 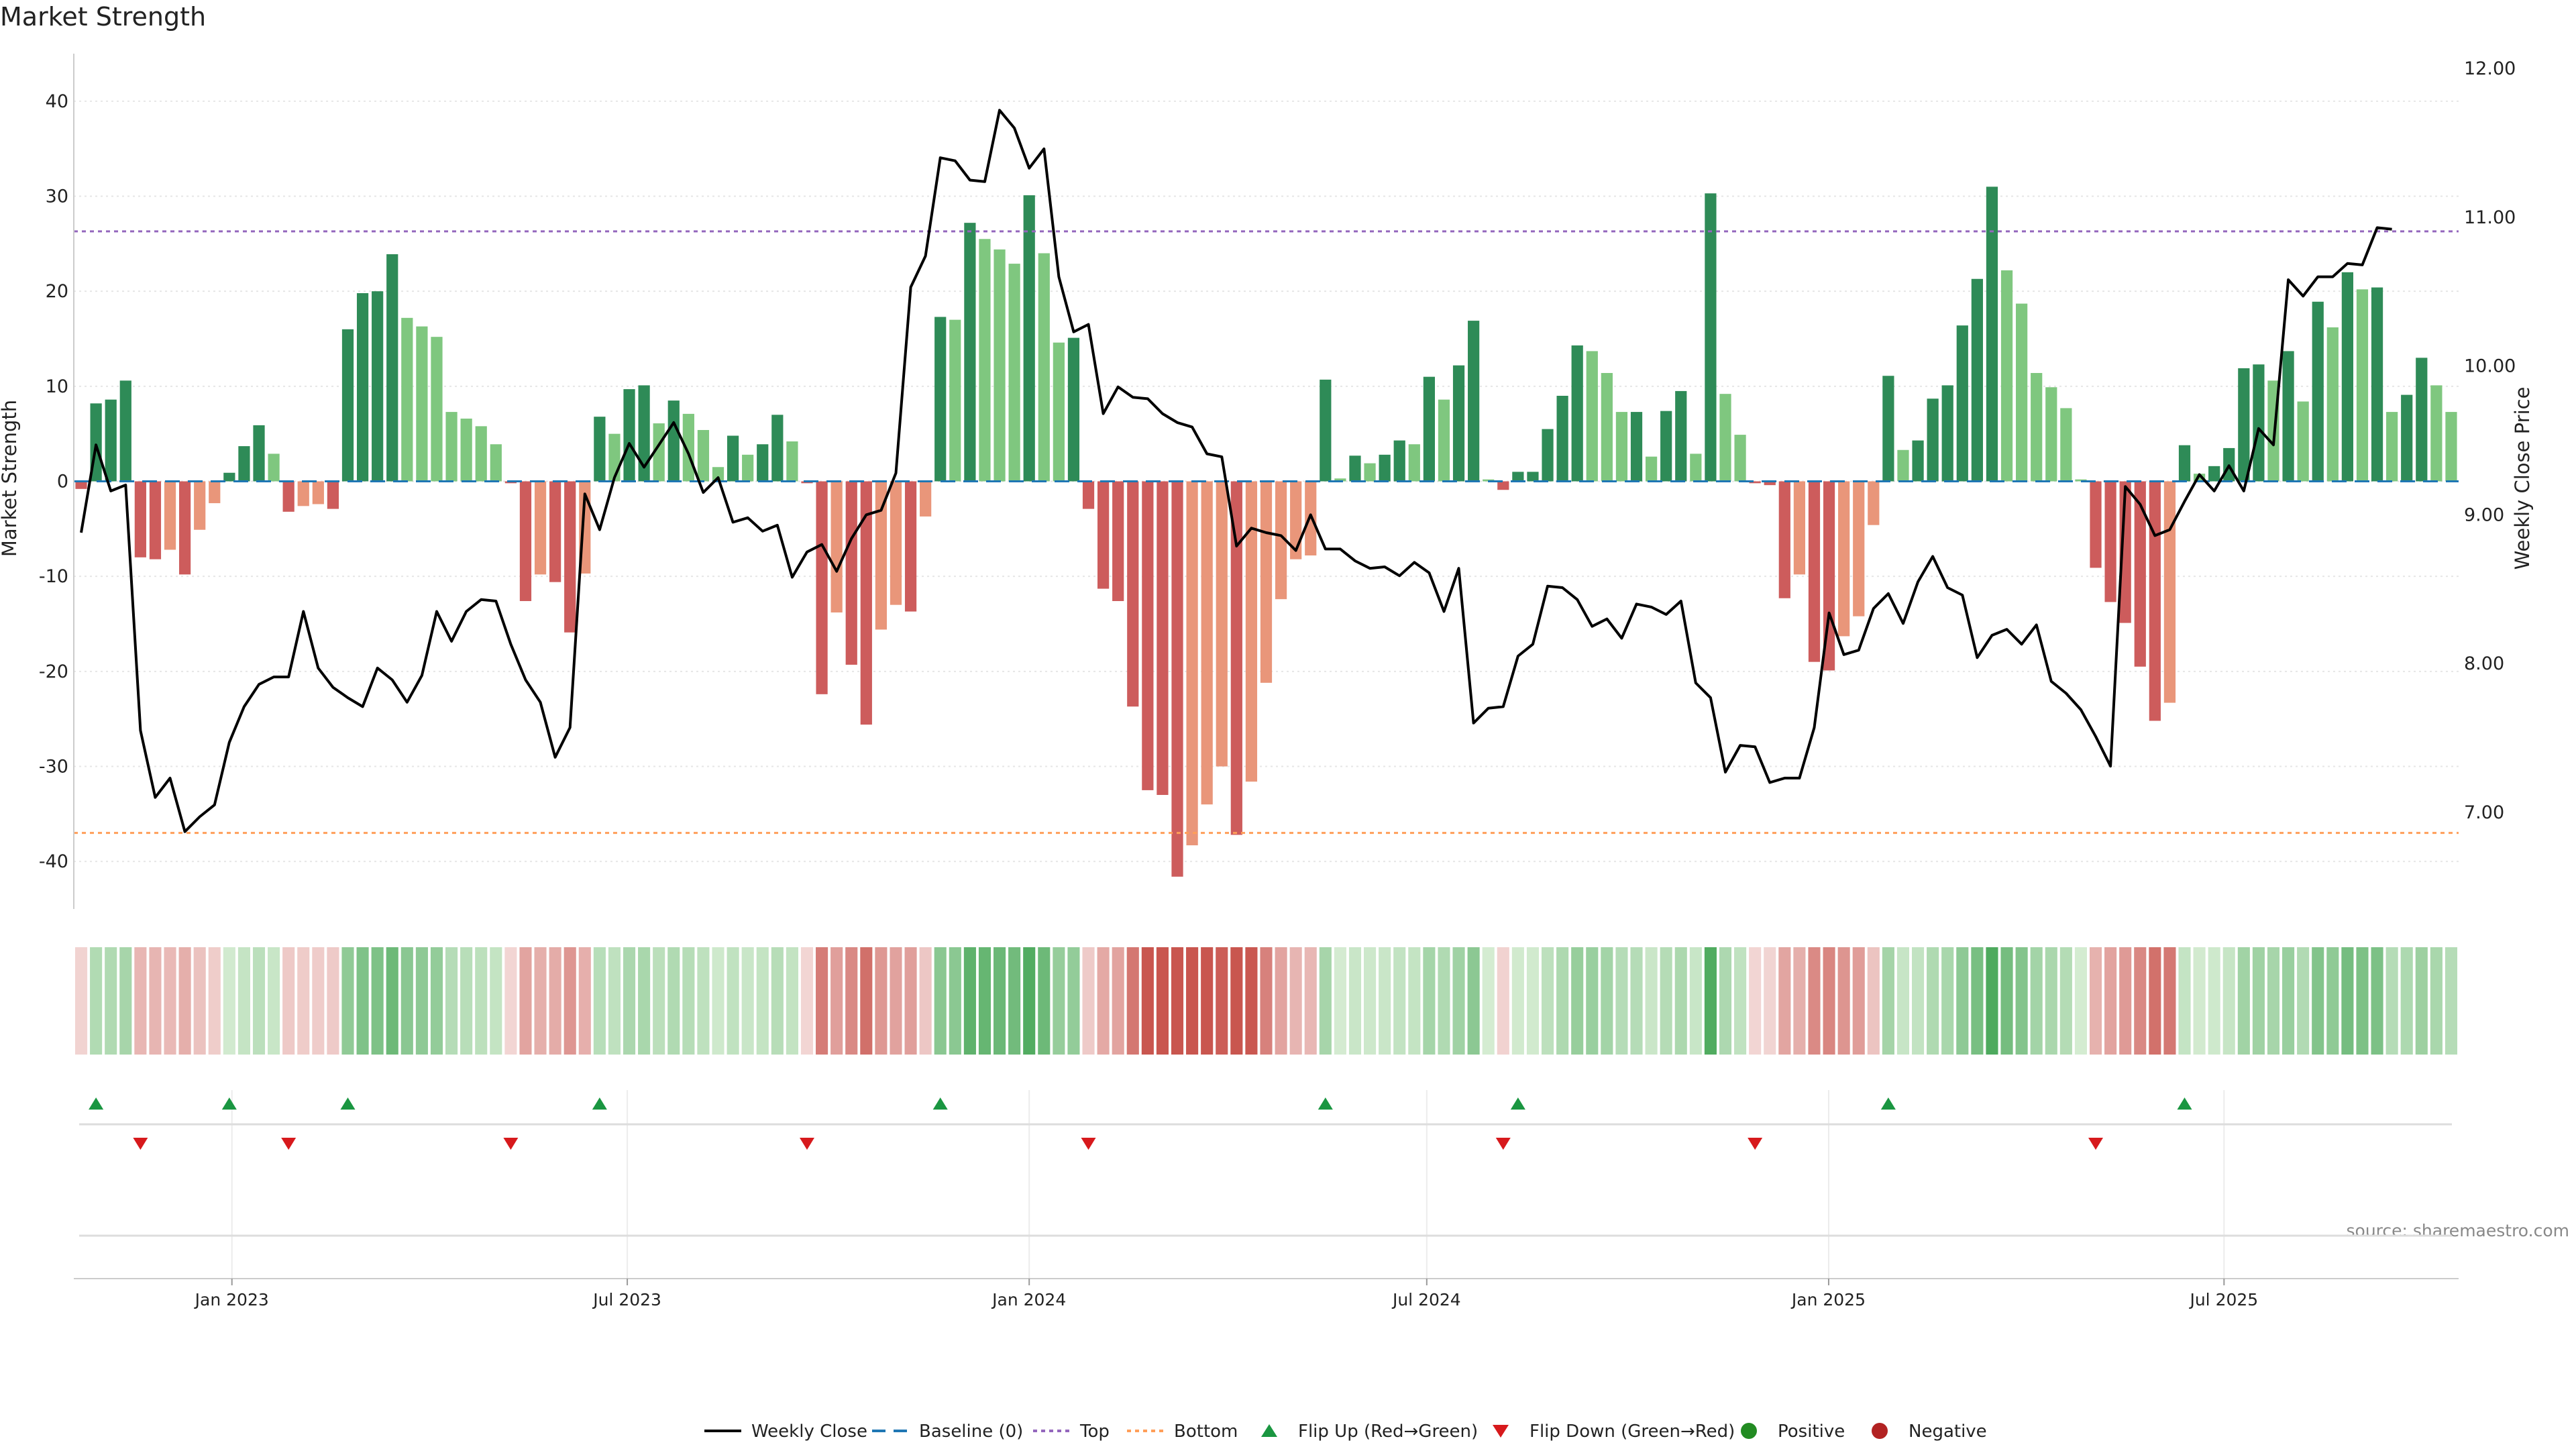 I want to click on legend-label: Weekly Close, so click(x=809, y=1431).